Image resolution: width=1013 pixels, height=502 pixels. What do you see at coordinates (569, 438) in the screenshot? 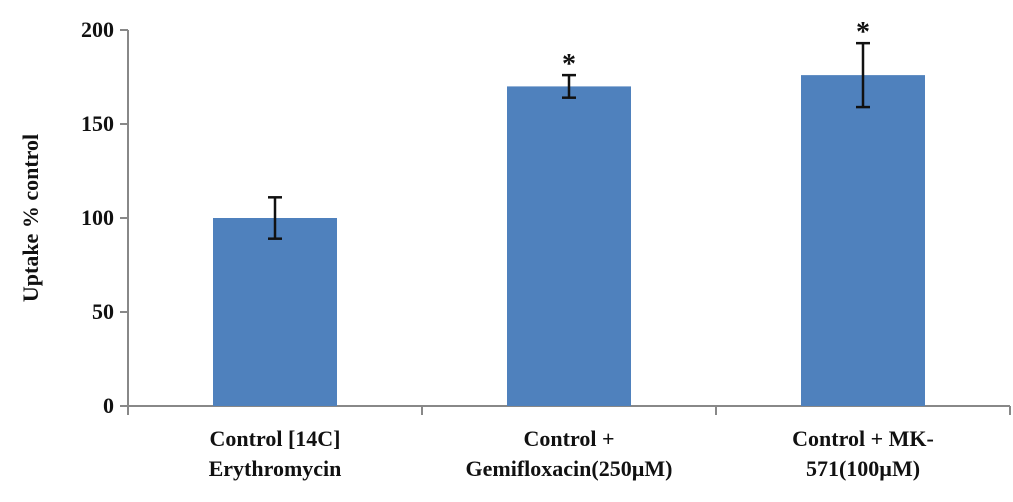
I see `x-tick-label: Control +` at bounding box center [569, 438].